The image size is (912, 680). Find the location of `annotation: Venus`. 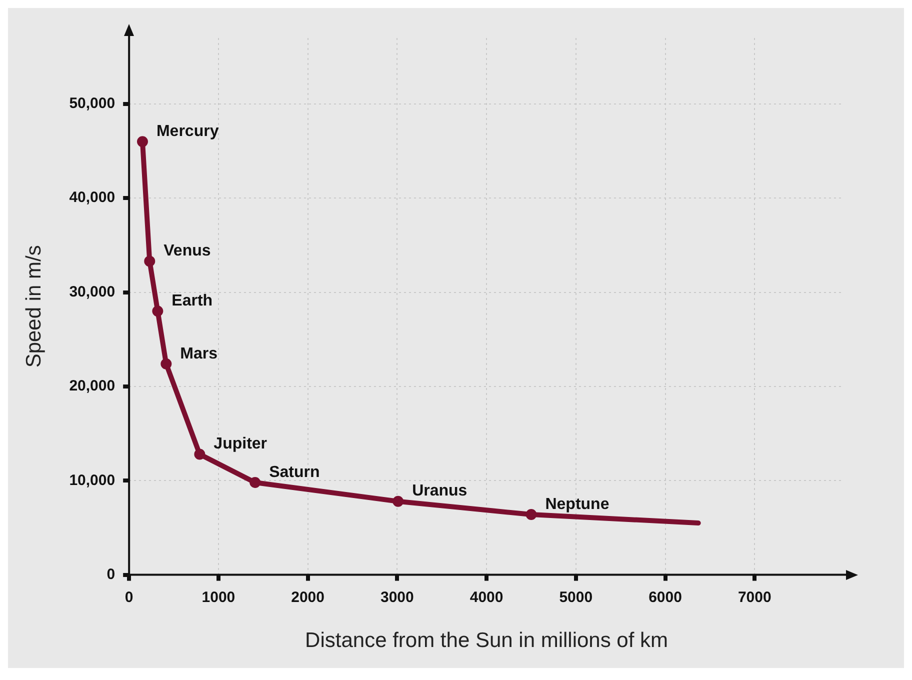

annotation: Venus is located at coordinates (187, 251).